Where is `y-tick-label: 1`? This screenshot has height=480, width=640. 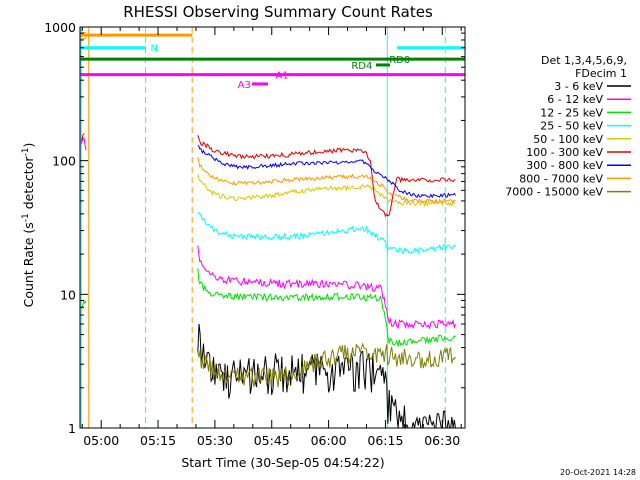
y-tick-label: 1 is located at coordinates (72, 428).